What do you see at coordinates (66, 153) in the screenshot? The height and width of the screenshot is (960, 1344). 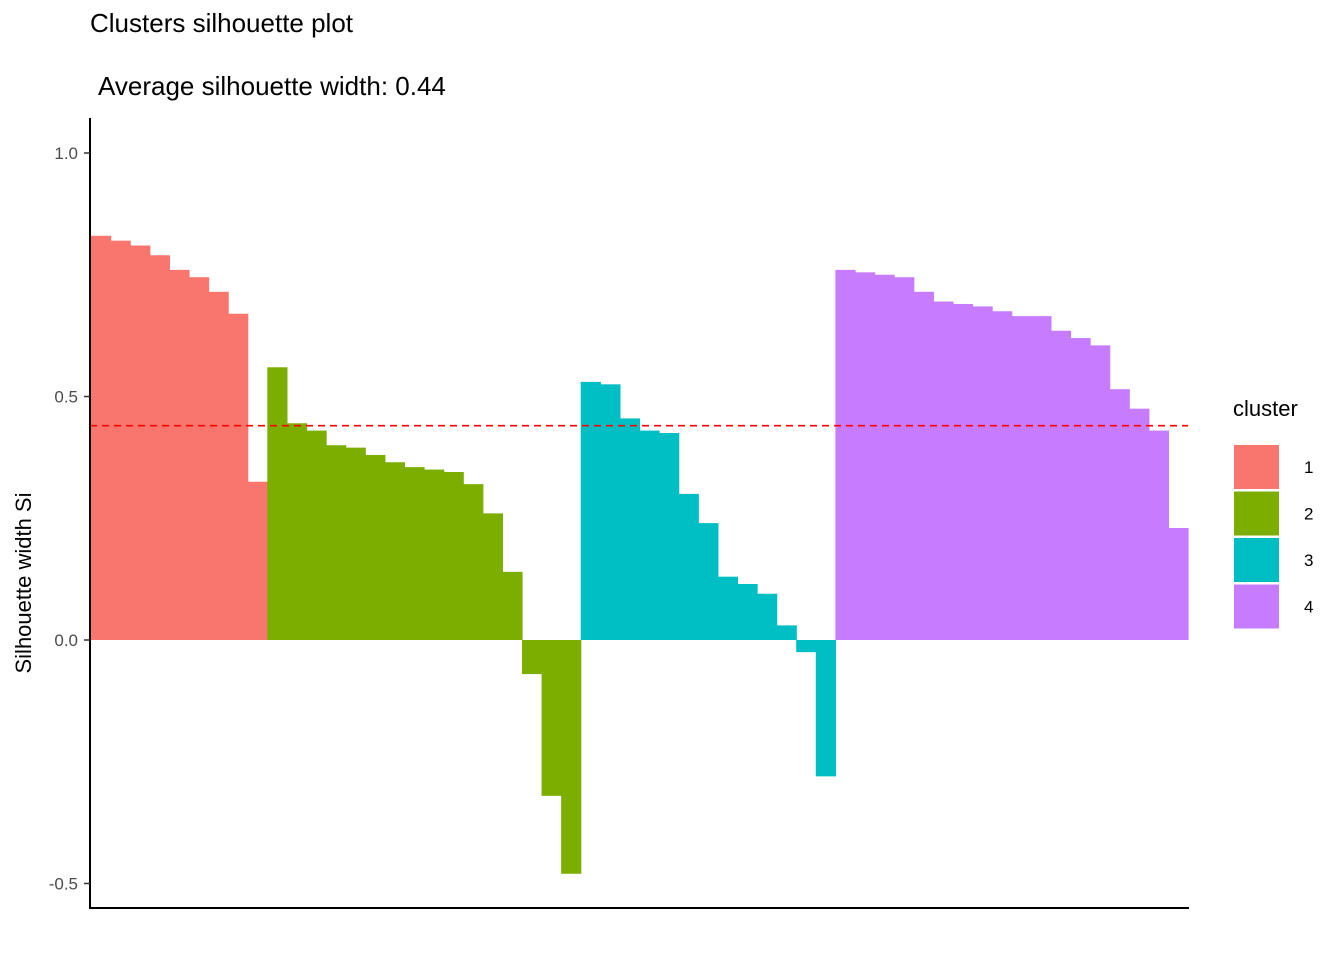 I see `y-tick-label: 1.0` at bounding box center [66, 153].